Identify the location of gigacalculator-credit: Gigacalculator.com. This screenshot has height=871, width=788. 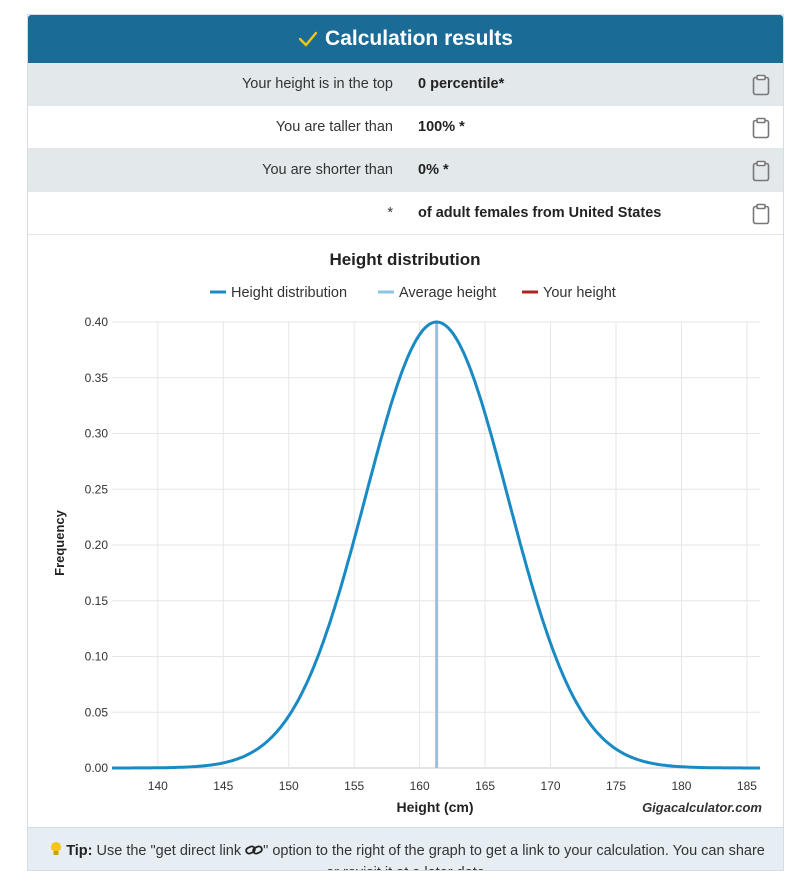
(702, 807).